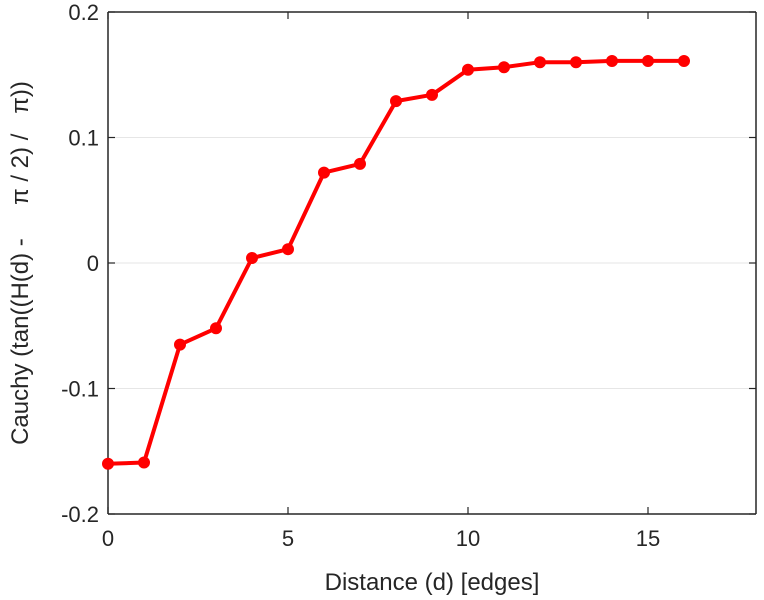  What do you see at coordinates (80, 514) in the screenshot?
I see `y-tick-label: -0.2` at bounding box center [80, 514].